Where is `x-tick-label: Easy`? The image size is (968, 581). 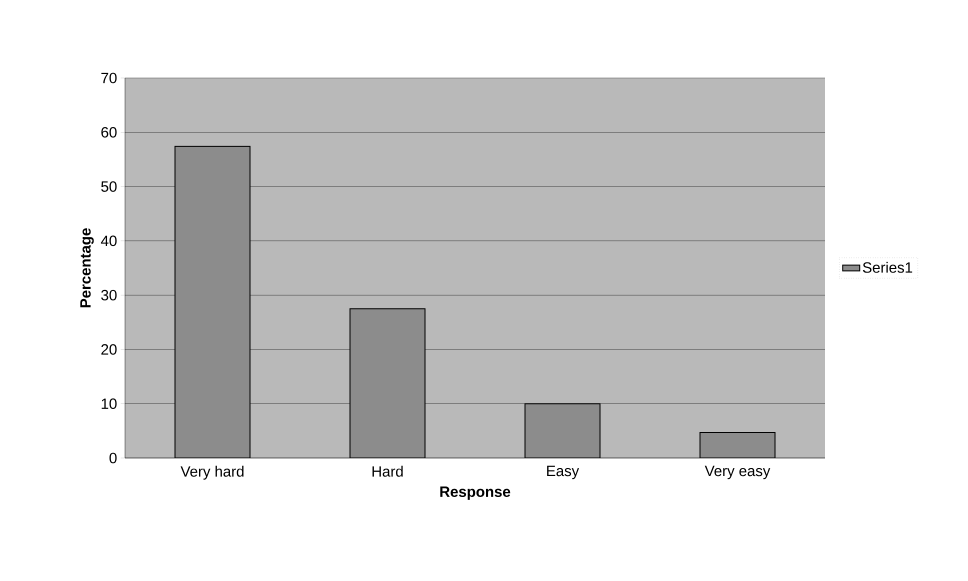
x-tick-label: Easy is located at coordinates (563, 473).